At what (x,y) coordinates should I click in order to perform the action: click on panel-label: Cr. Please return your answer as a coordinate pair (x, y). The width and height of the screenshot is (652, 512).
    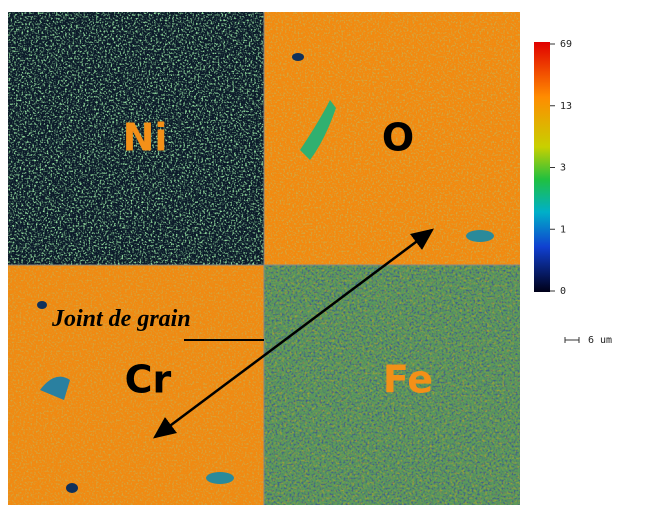
    Looking at the image, I should click on (148, 380).